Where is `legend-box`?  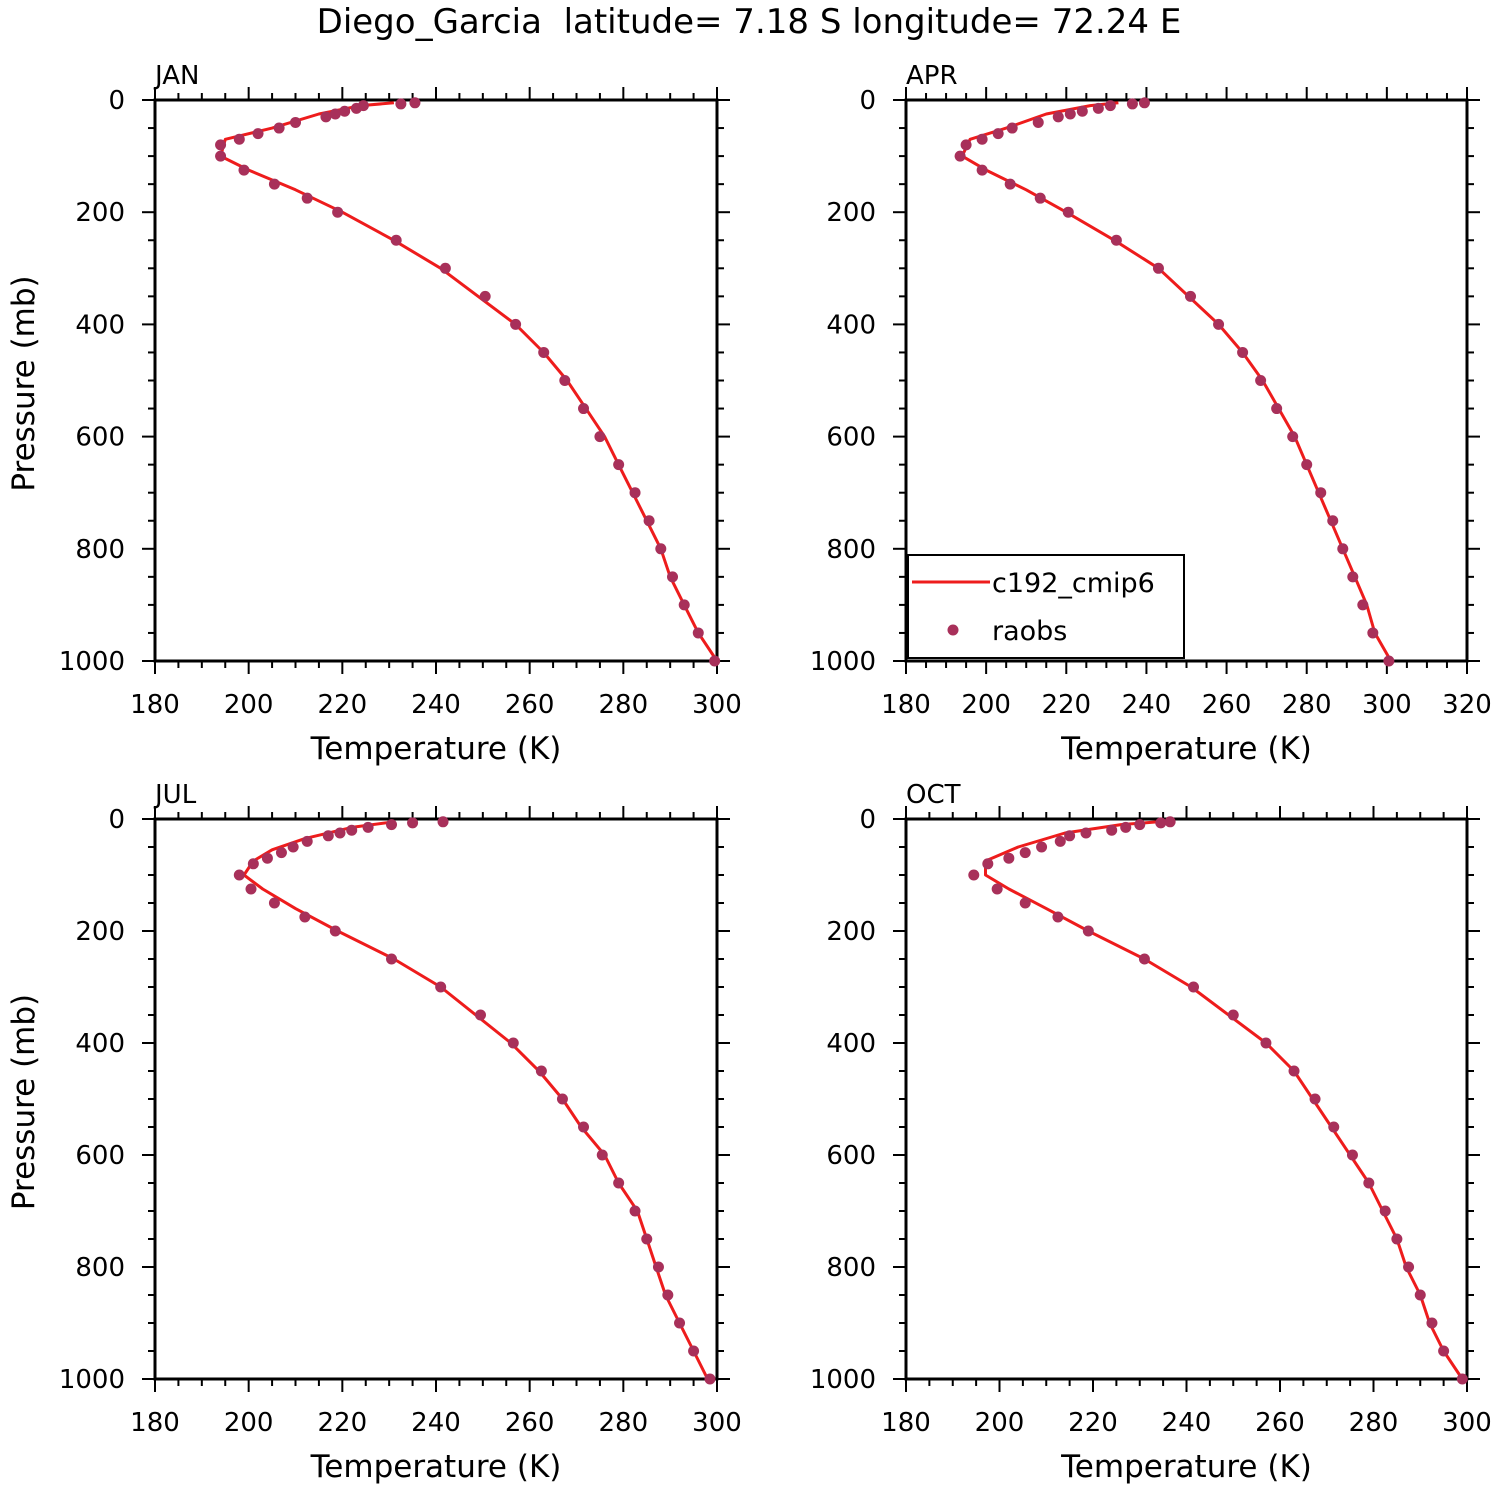 legend-box is located at coordinates (1046, 606).